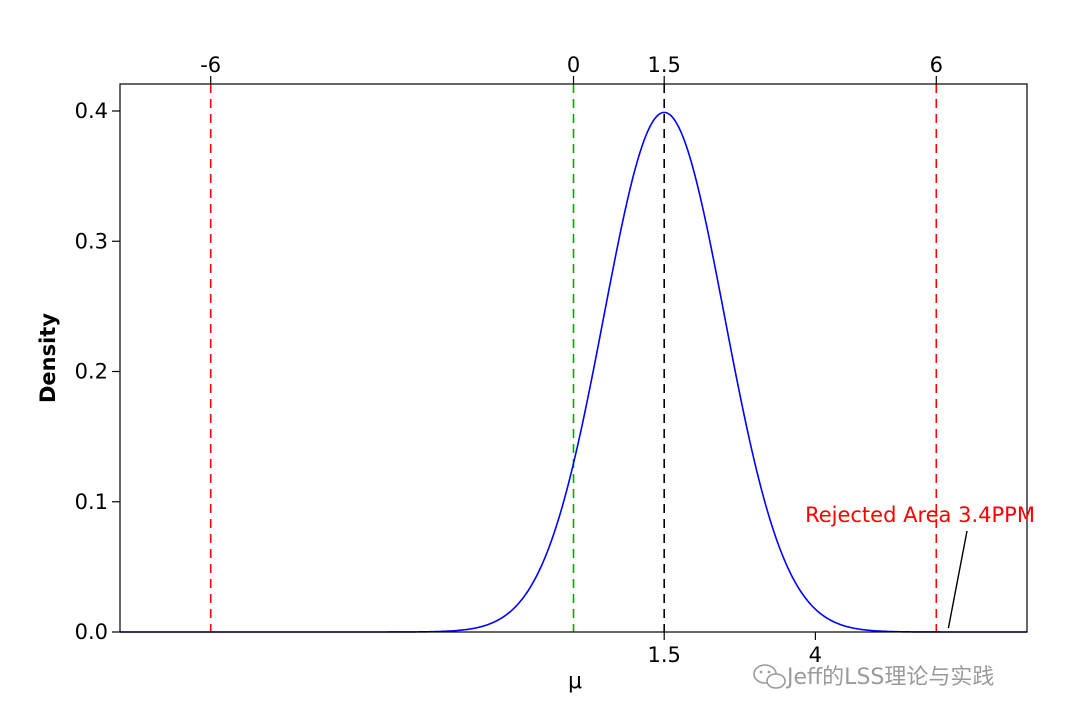 The height and width of the screenshot is (720, 1080). Describe the element at coordinates (91, 372) in the screenshot. I see `y-tick-label: 0.2` at that location.